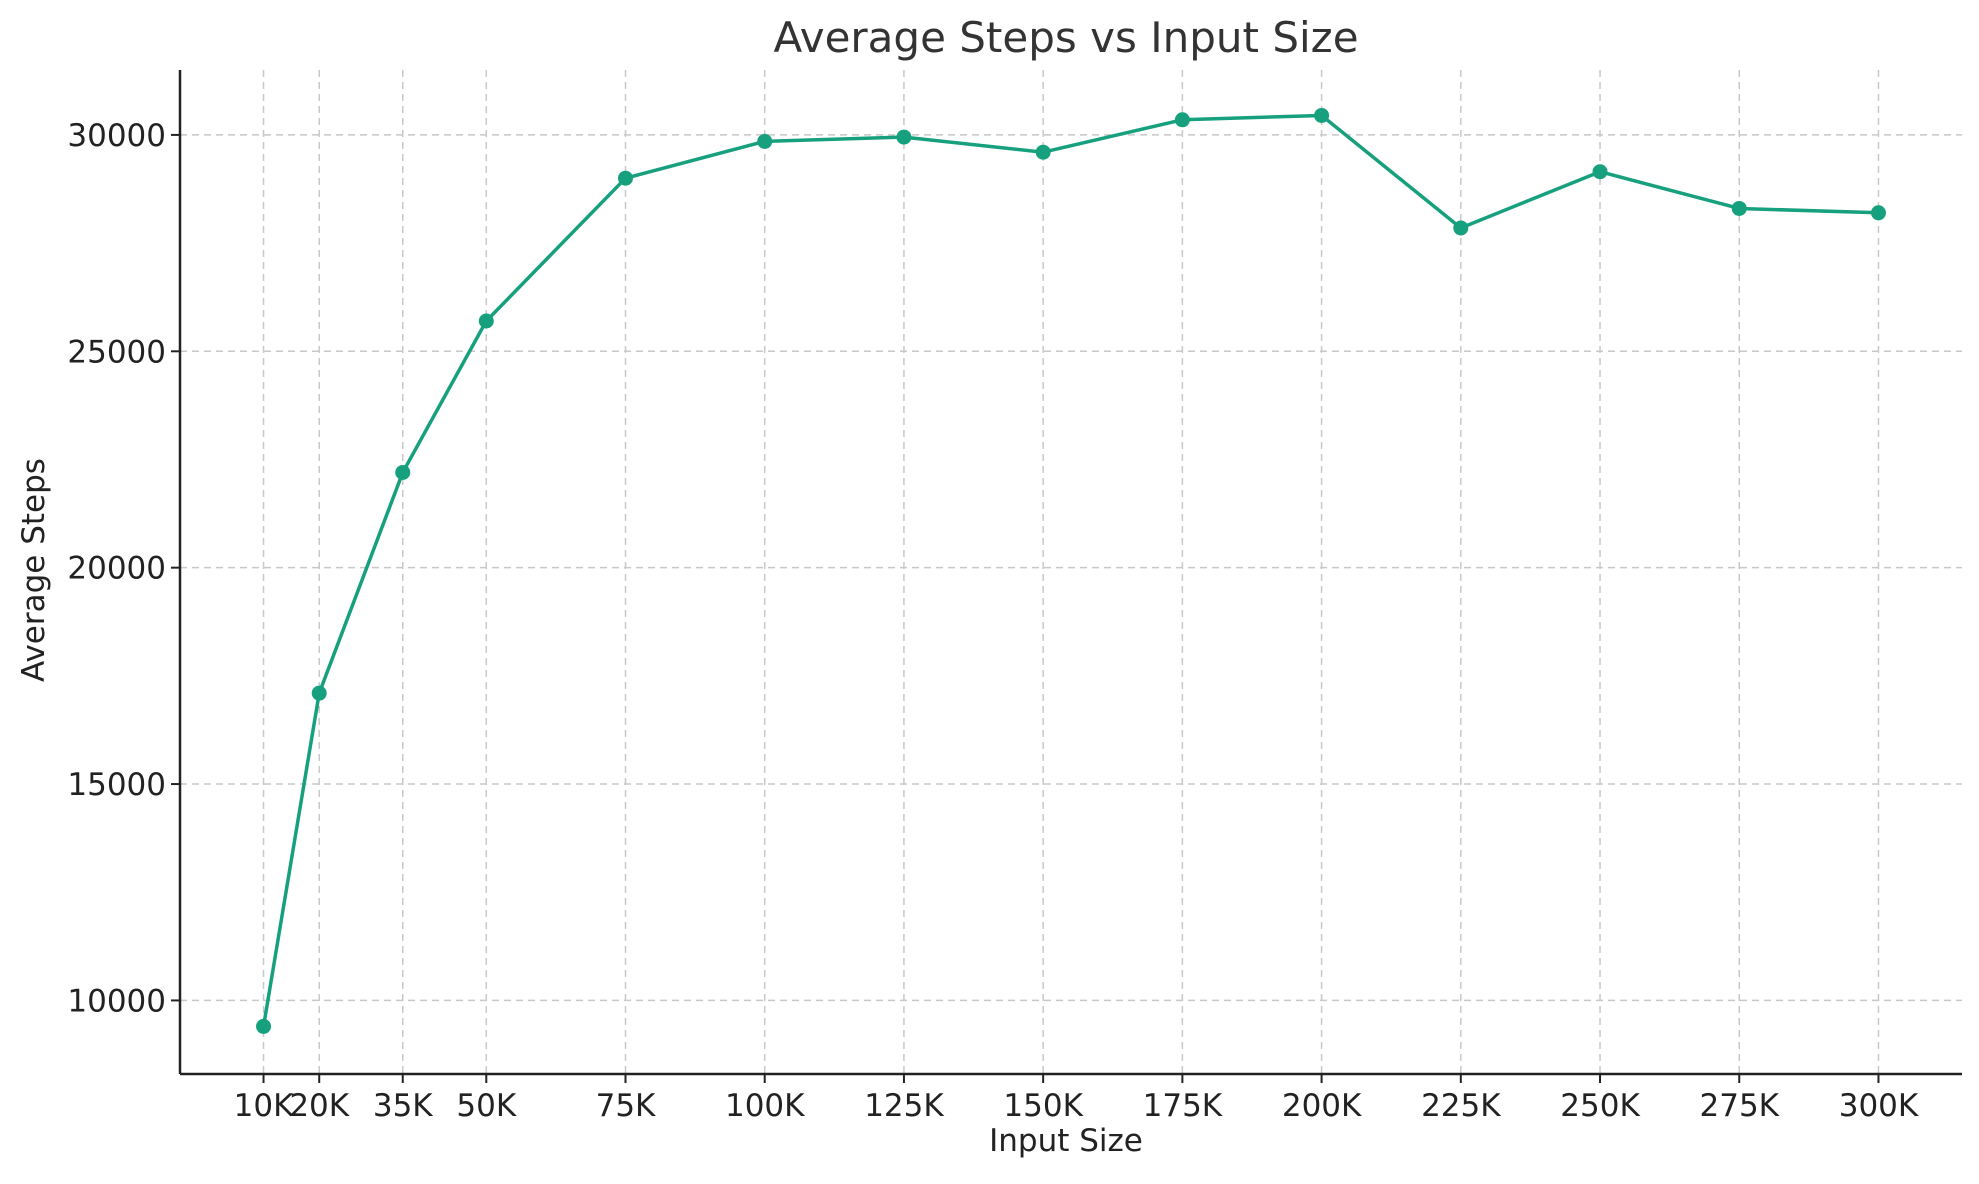 The height and width of the screenshot is (1184, 1979). What do you see at coordinates (1600, 1106) in the screenshot?
I see `x-tick-label: 250K` at bounding box center [1600, 1106].